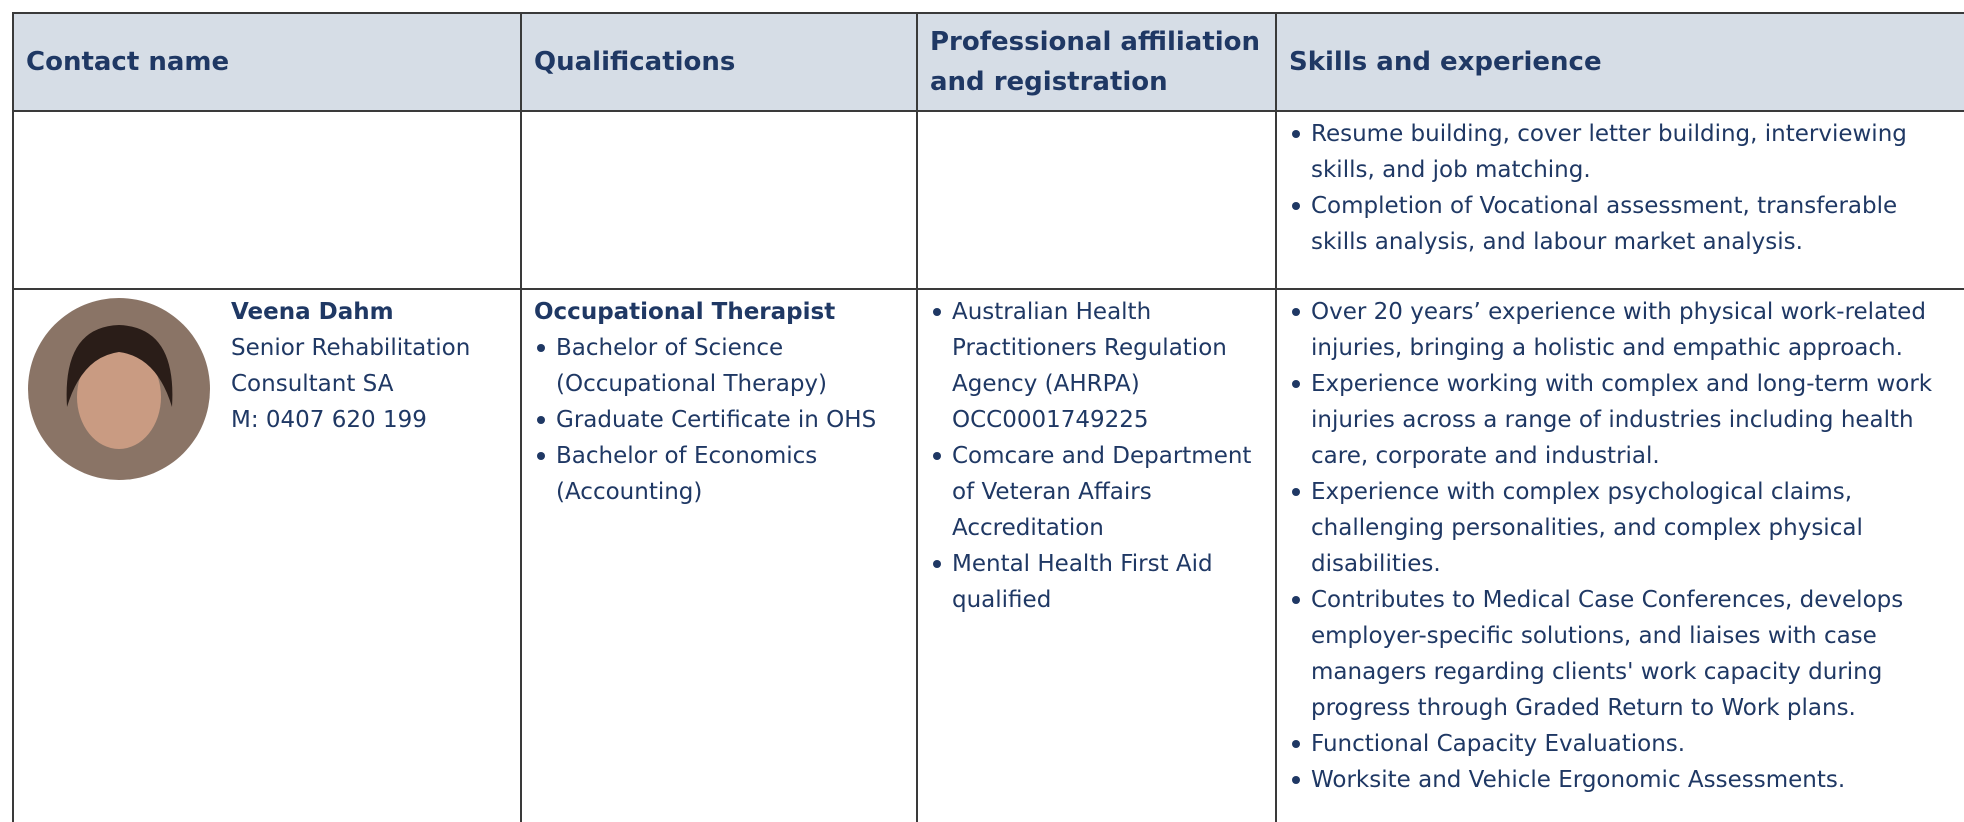 The image size is (1964, 822). I want to click on contact-role: Senior Rehabilitation Consultant SA, so click(351, 366).